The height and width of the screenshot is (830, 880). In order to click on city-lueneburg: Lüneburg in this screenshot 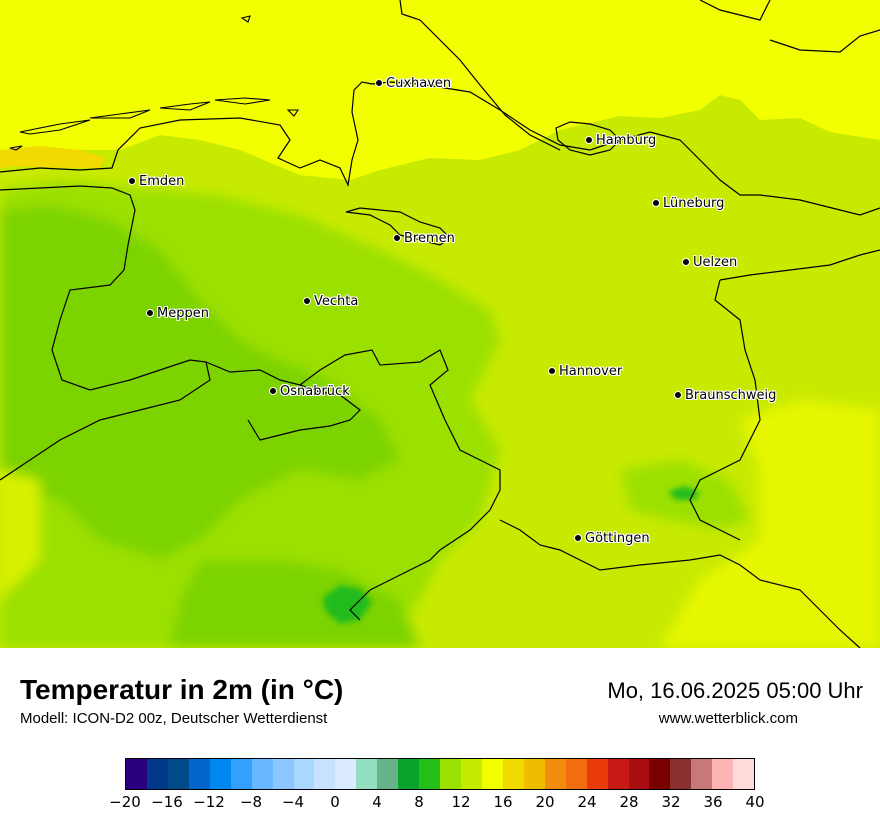, I will do `click(688, 204)`.